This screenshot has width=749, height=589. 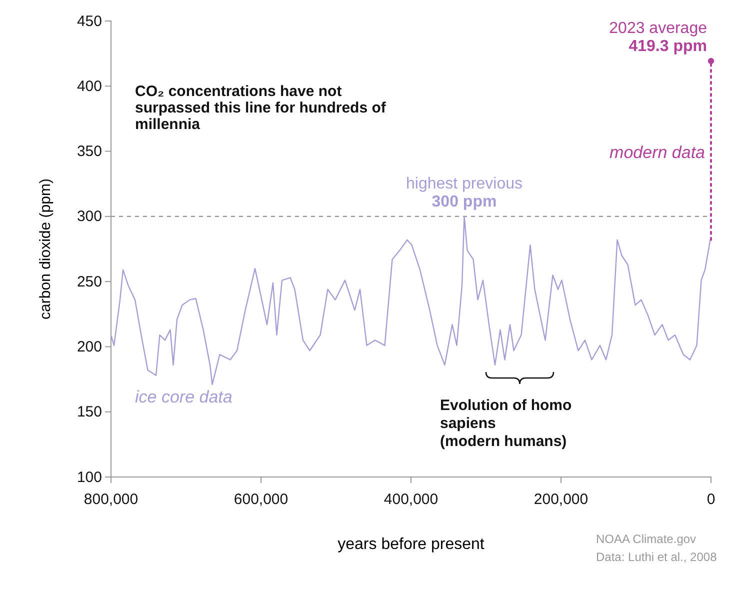 I want to click on y-axis-title: carbon dioxide (ppm), so click(x=45, y=249).